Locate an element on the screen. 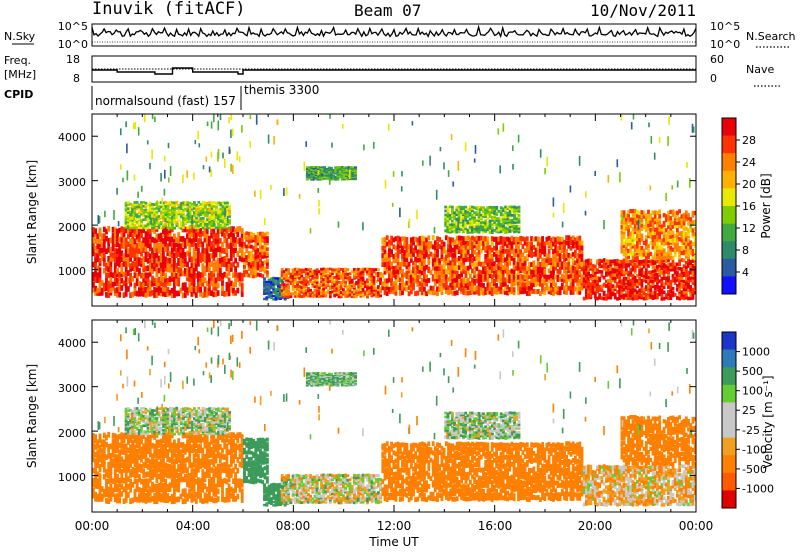 The height and width of the screenshot is (558, 800). power-ylabel: Slant Range [km] is located at coordinates (32, 212).